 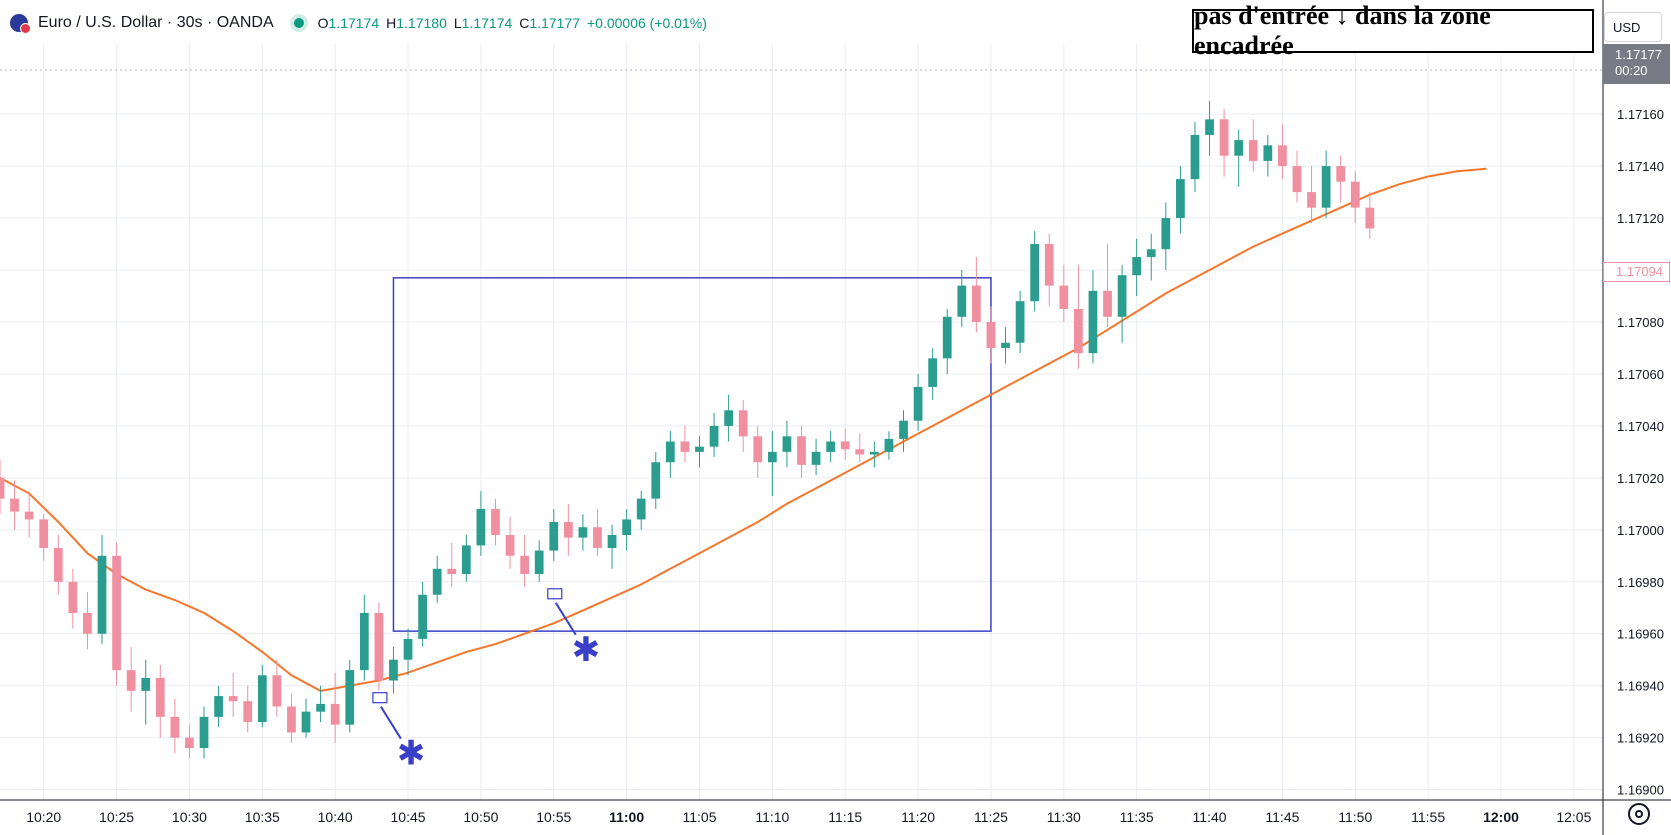 What do you see at coordinates (1640, 790) in the screenshot?
I see `y-tick-label: 1.16900` at bounding box center [1640, 790].